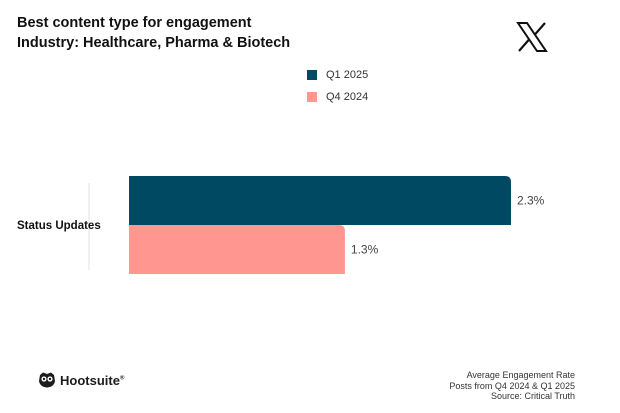 This screenshot has width=620, height=413. Describe the element at coordinates (312, 75) in the screenshot. I see `legend-swatch-q1-2025` at that location.